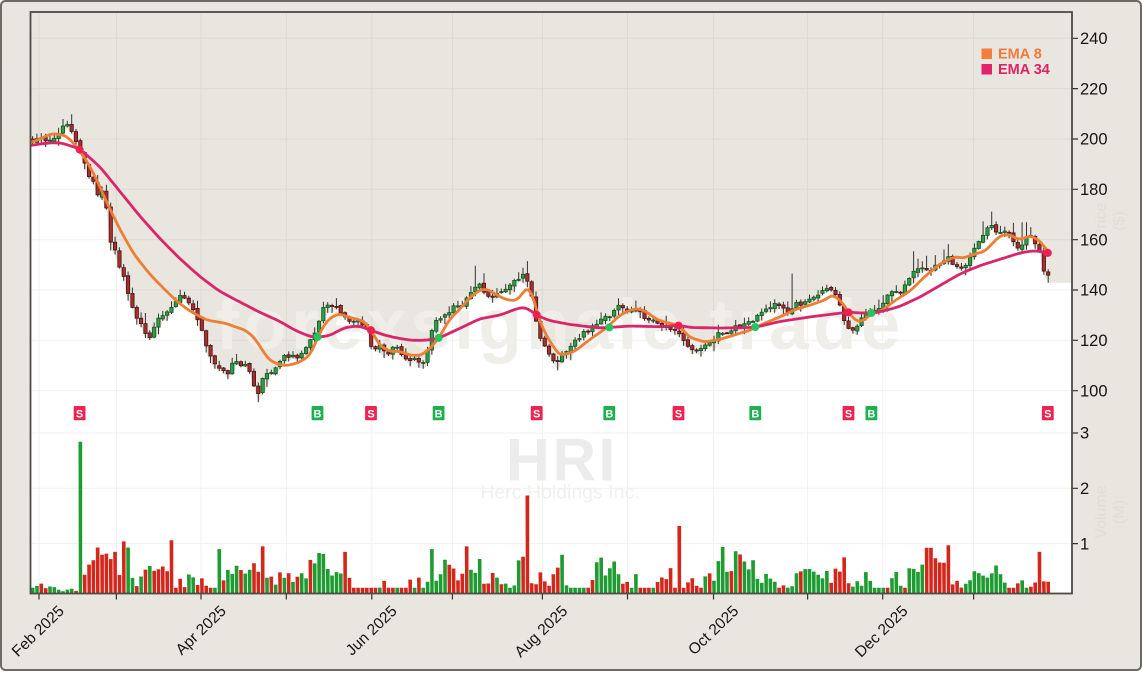 Image resolution: width=1142 pixels, height=676 pixels. Describe the element at coordinates (1020, 55) in the screenshot. I see `svg-text: EMA 8` at that location.